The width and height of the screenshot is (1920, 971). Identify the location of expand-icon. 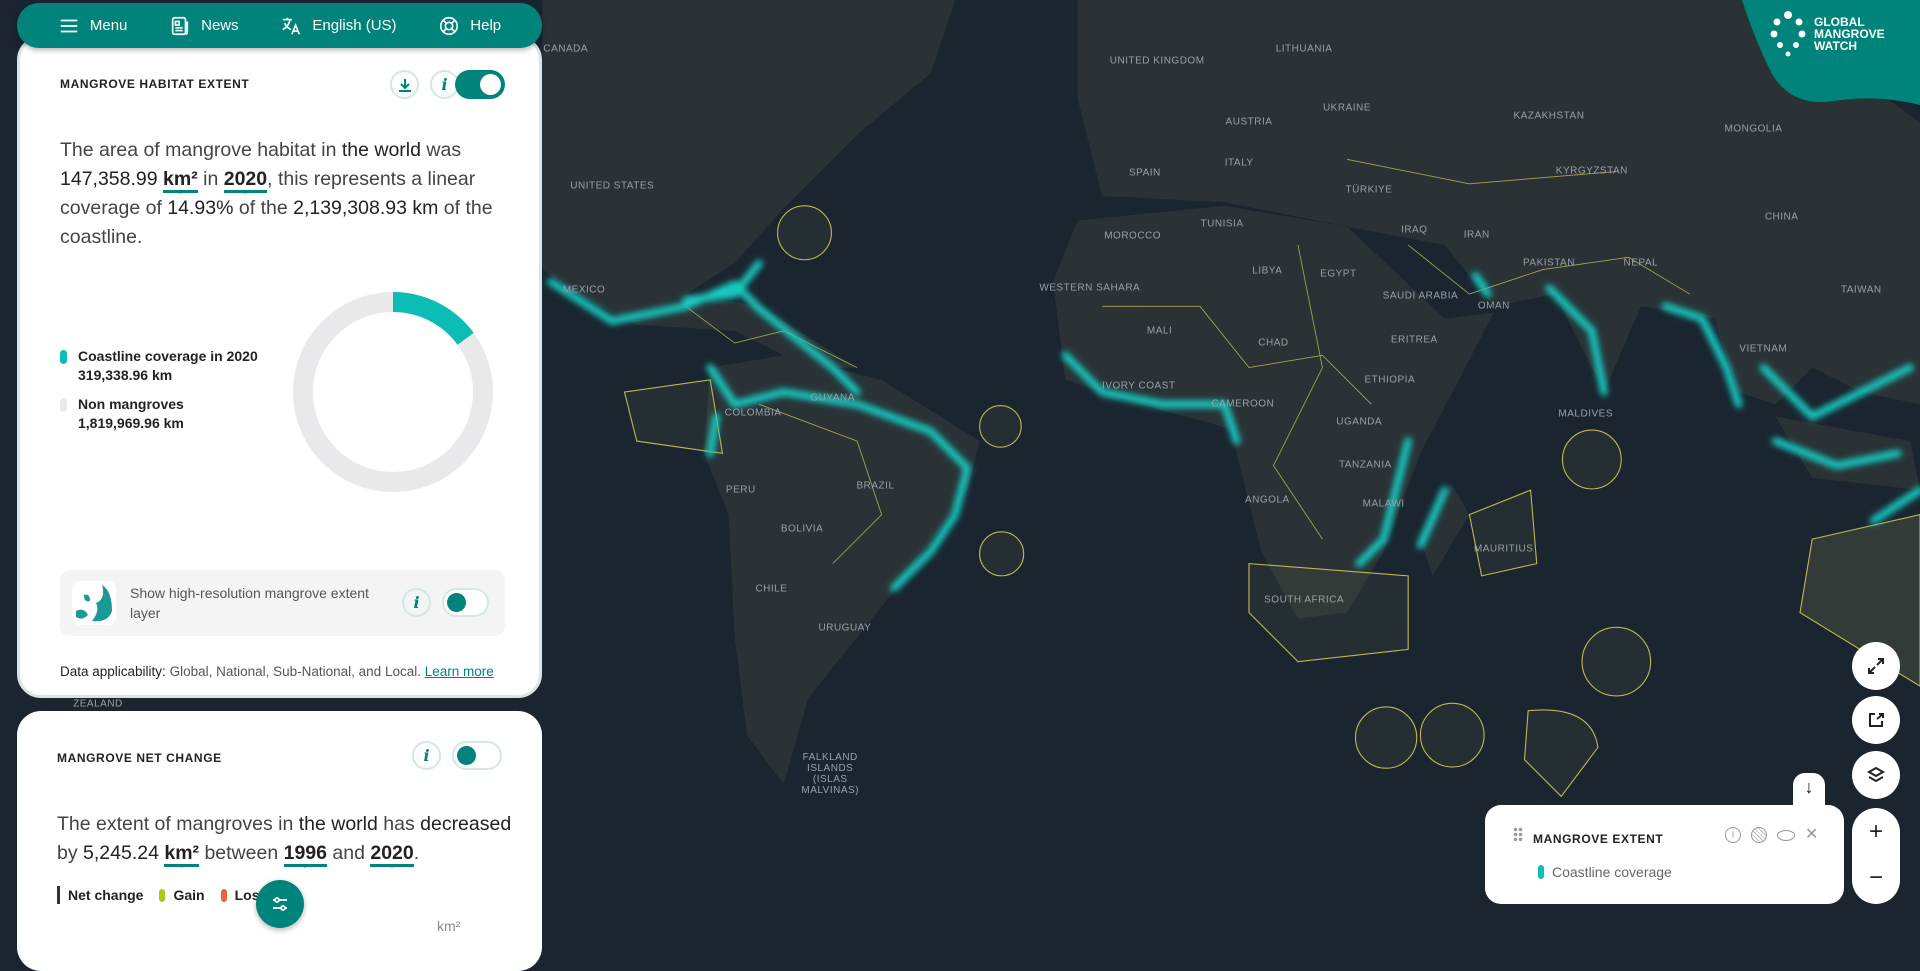
(1876, 666).